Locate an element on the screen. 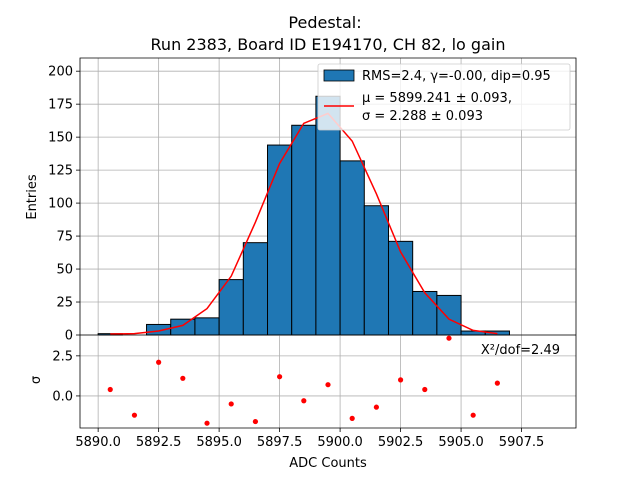  top-y-tick-label: 150 is located at coordinates (60, 138).